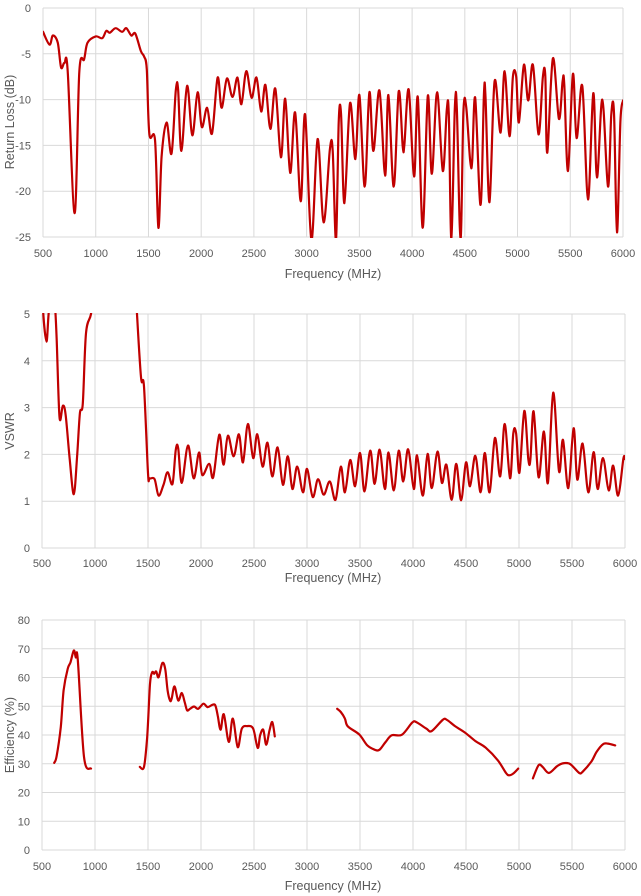  What do you see at coordinates (24, 765) in the screenshot?
I see `y-tick-label: 30` at bounding box center [24, 765].